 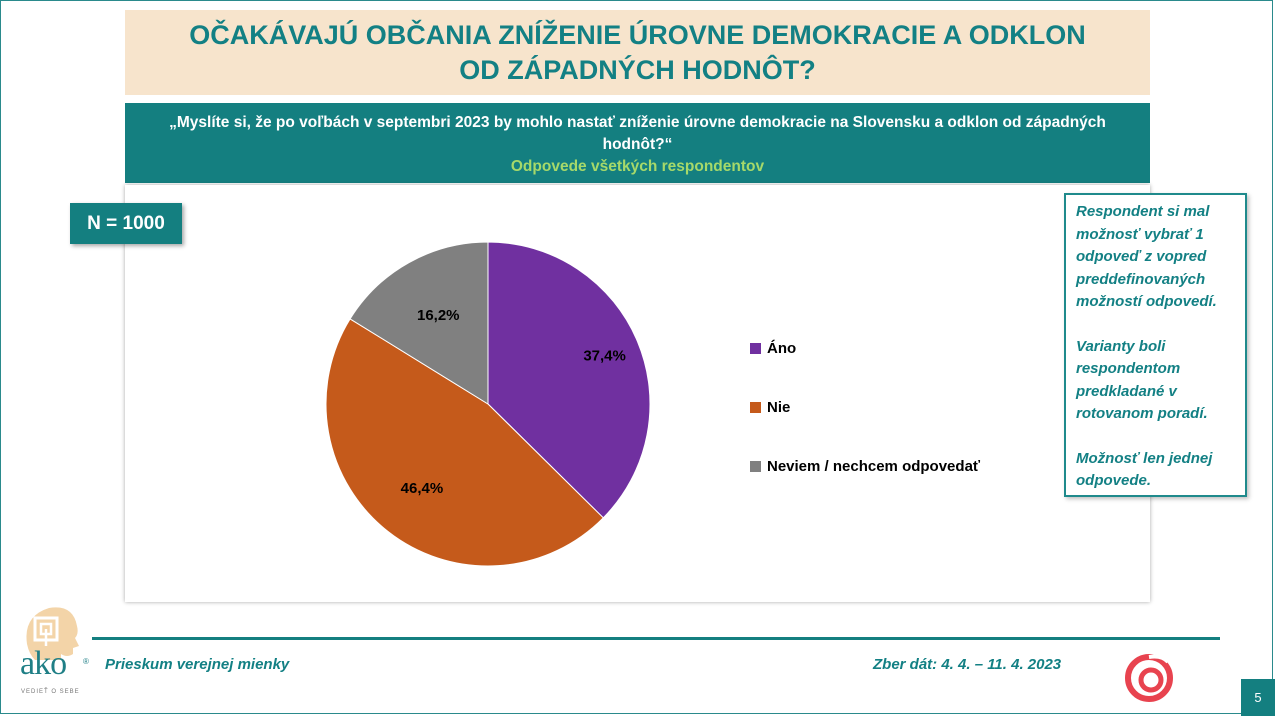 What do you see at coordinates (126, 223) in the screenshot?
I see `sample-size-badge: N = 1000` at bounding box center [126, 223].